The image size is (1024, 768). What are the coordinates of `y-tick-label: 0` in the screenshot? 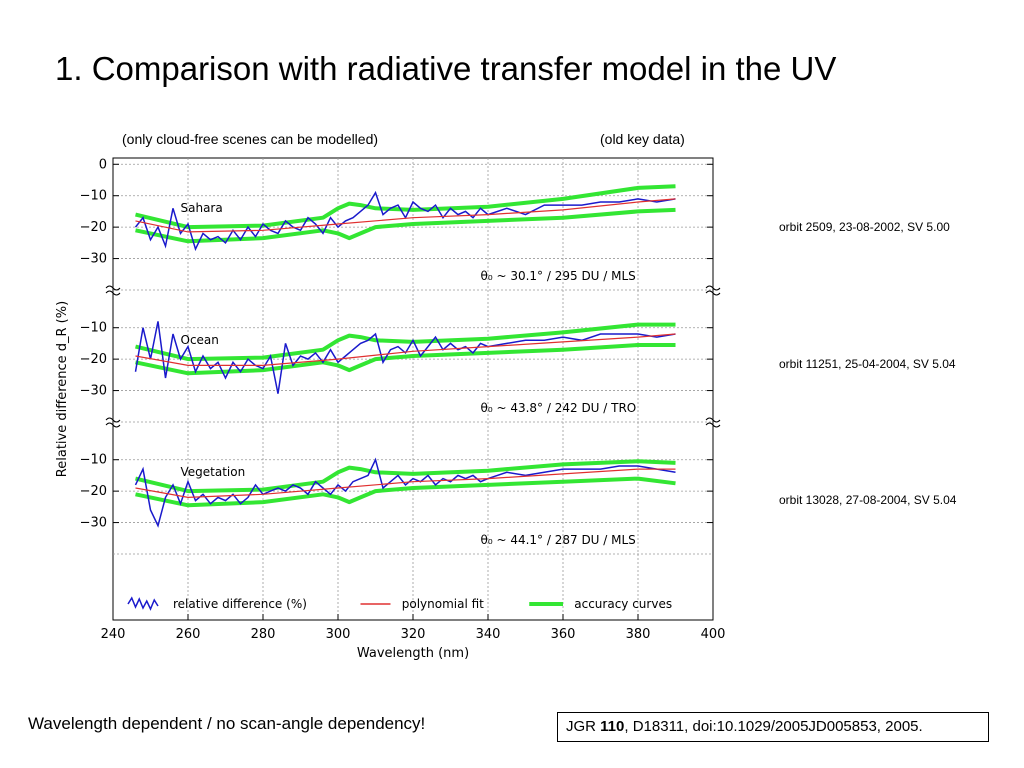 It's located at (103, 164).